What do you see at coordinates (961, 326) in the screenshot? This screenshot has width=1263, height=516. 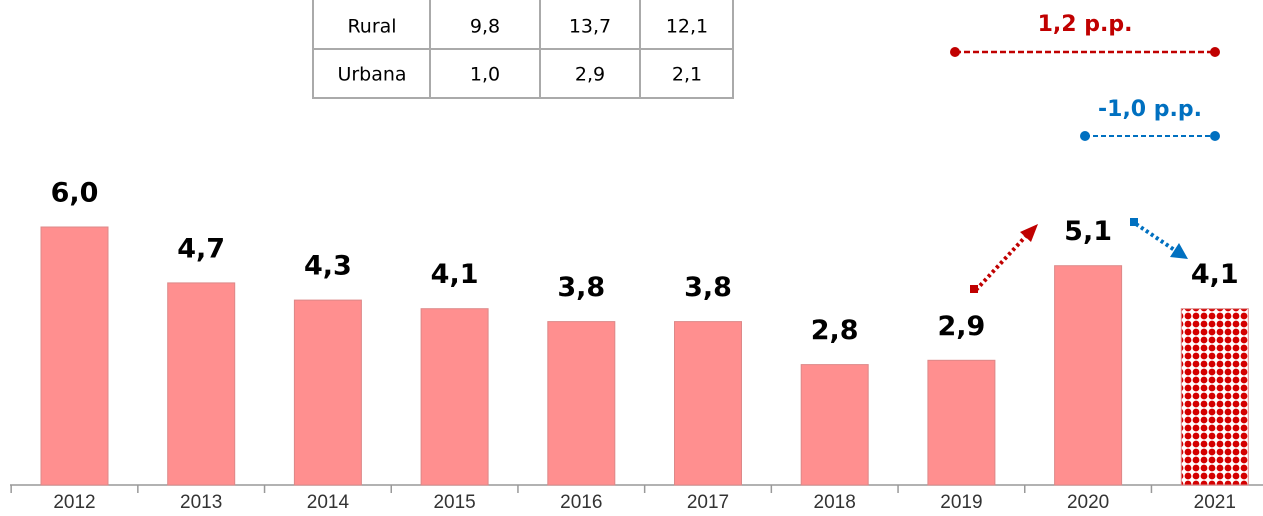 I see `value-label: 2,9` at bounding box center [961, 326].